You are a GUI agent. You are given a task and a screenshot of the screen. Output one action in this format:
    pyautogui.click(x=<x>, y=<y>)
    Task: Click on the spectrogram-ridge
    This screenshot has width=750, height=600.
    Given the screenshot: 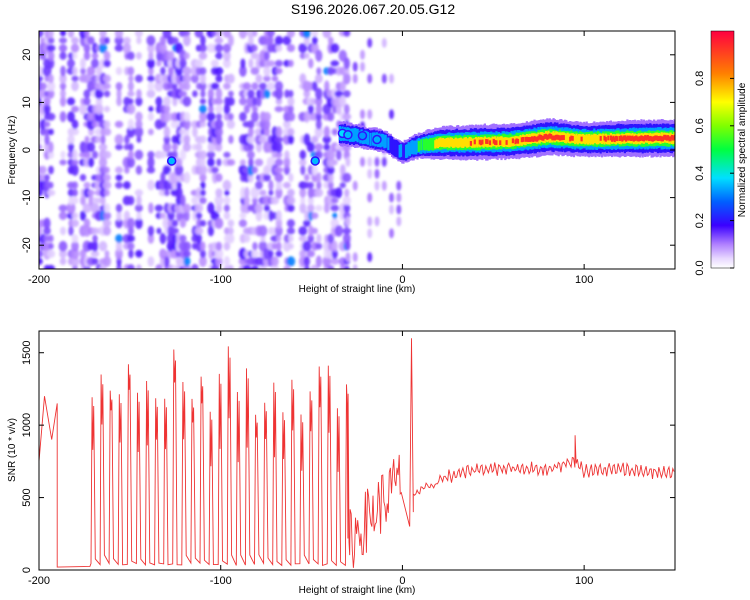 What is the action you would take?
    pyautogui.click(x=420, y=142)
    